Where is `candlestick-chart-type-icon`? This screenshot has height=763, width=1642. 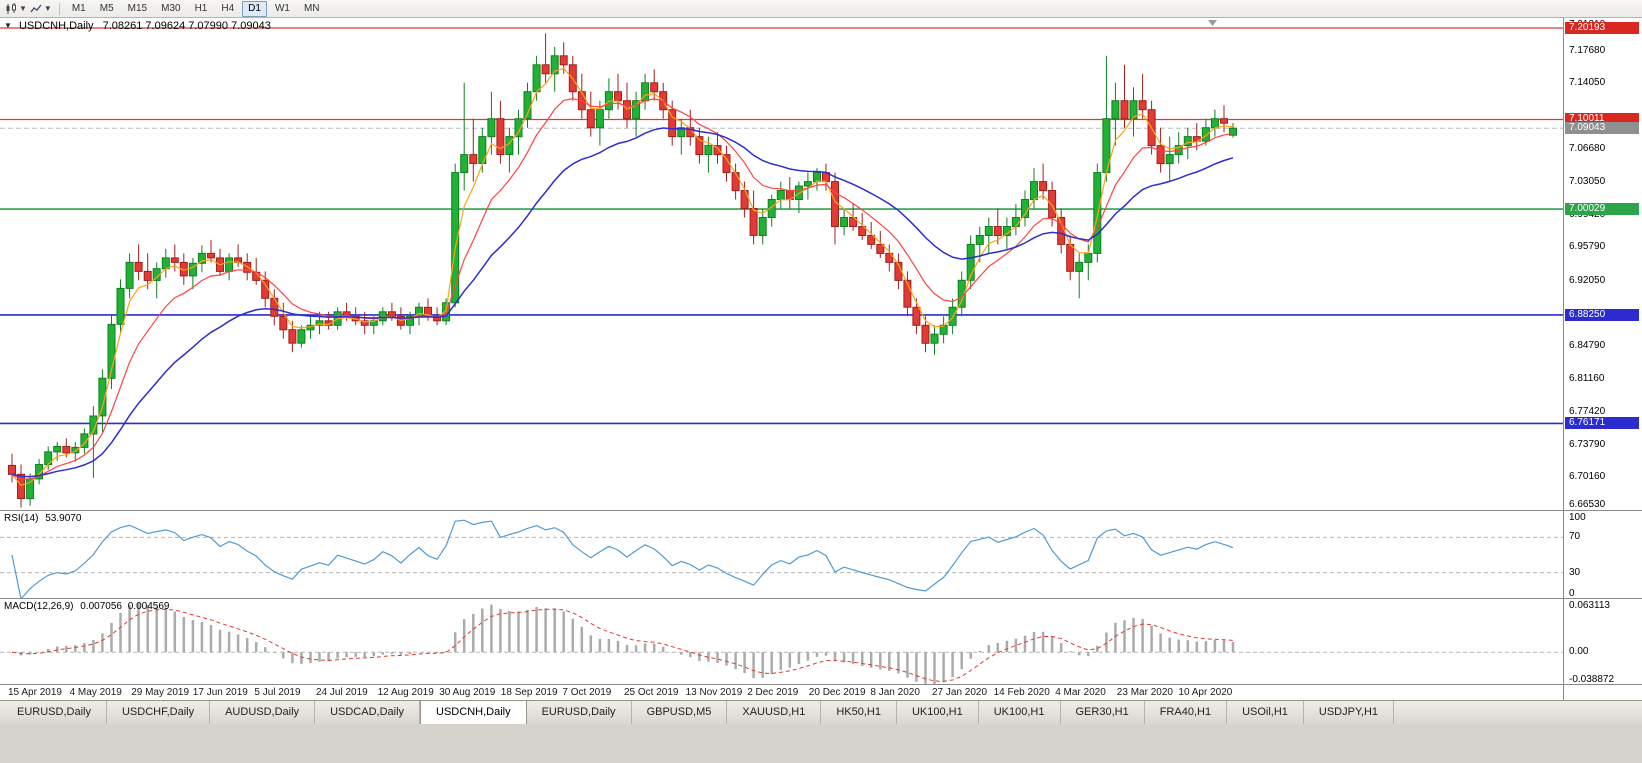 candlestick-chart-type-icon is located at coordinates (11, 8).